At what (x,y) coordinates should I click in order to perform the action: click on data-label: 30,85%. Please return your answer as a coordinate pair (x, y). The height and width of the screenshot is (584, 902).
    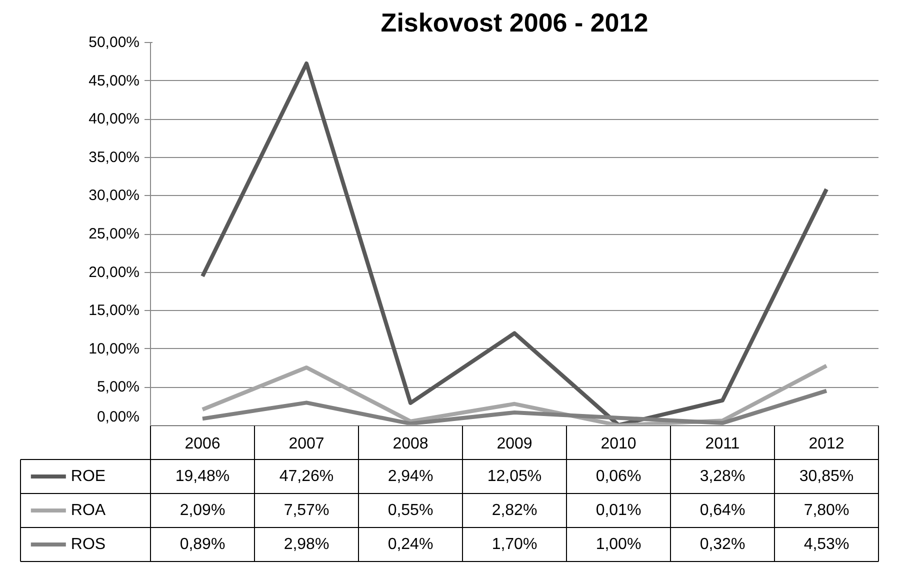
    Looking at the image, I should click on (826, 476).